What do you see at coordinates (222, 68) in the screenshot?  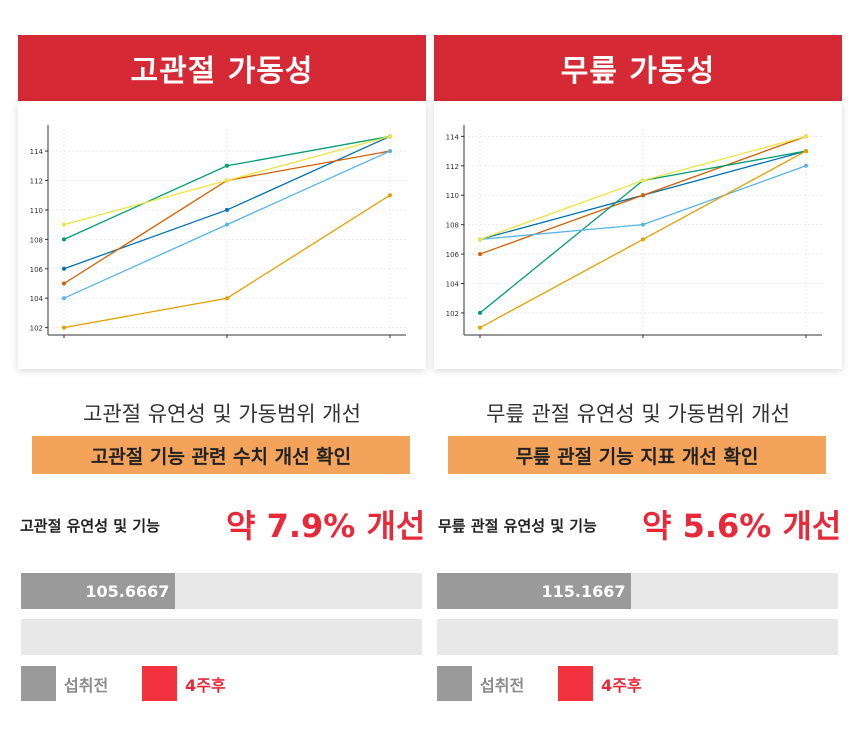 I see `panel-title: 고관절 가동성` at bounding box center [222, 68].